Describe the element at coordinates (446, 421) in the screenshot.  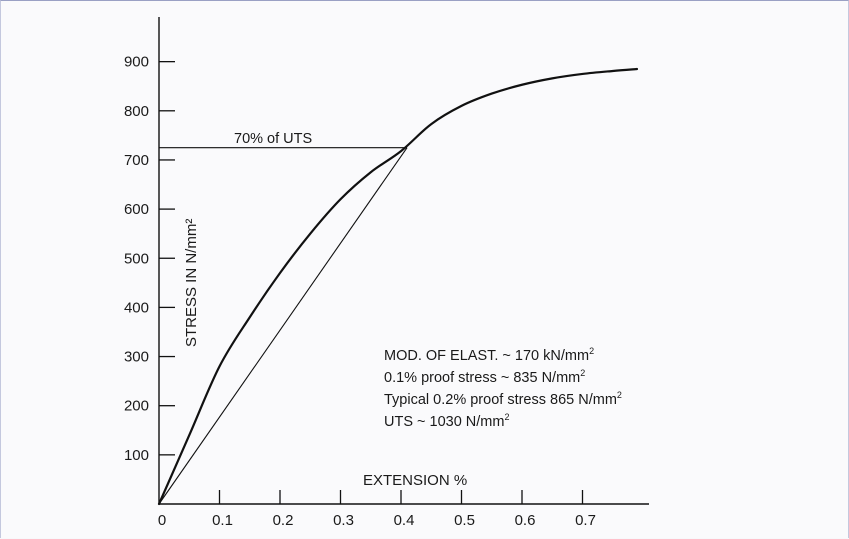
I see `annotation-line: UTS ~ 1030 N/mm2` at that location.